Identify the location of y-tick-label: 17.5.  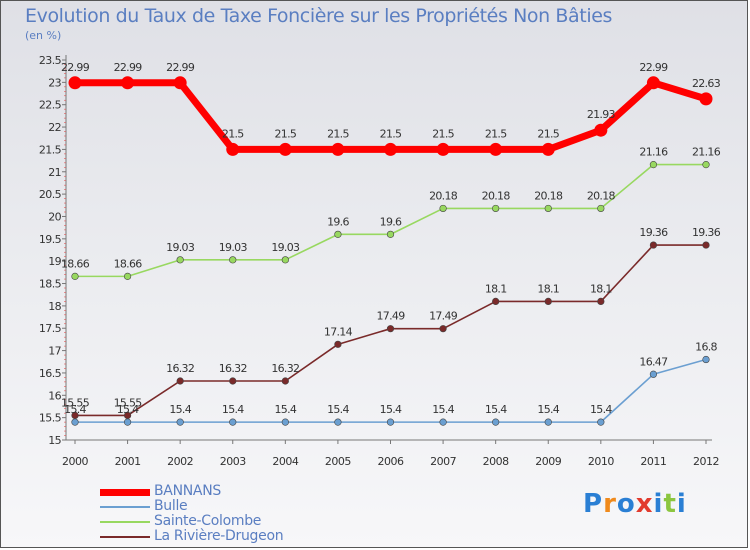
(50, 328).